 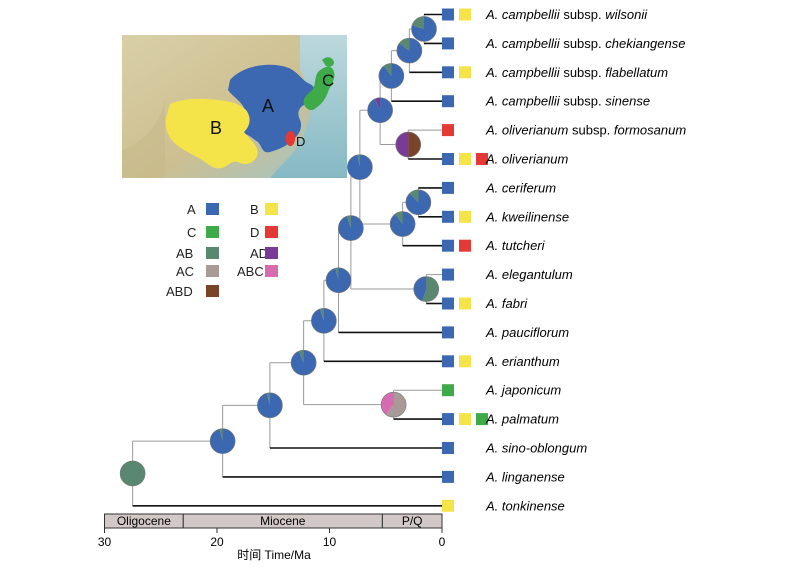 What do you see at coordinates (585, 43) in the screenshot?
I see `taxon-label: A. campbellii subsp. chekiangense` at bounding box center [585, 43].